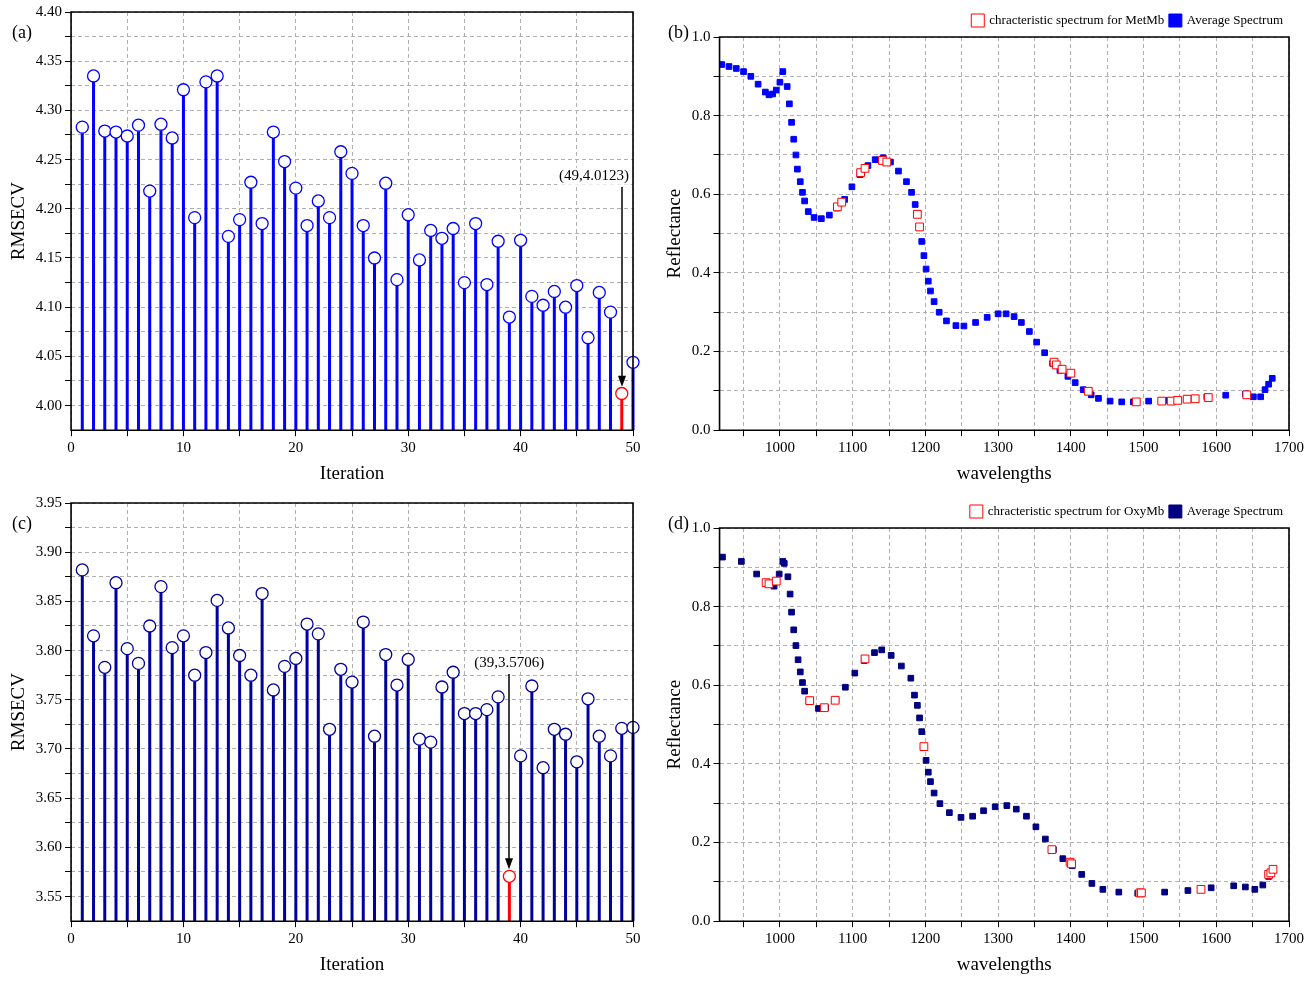 Image resolution: width=1311 pixels, height=982 pixels. What do you see at coordinates (49, 747) in the screenshot?
I see `y-tick-label: 3.70` at bounding box center [49, 747].